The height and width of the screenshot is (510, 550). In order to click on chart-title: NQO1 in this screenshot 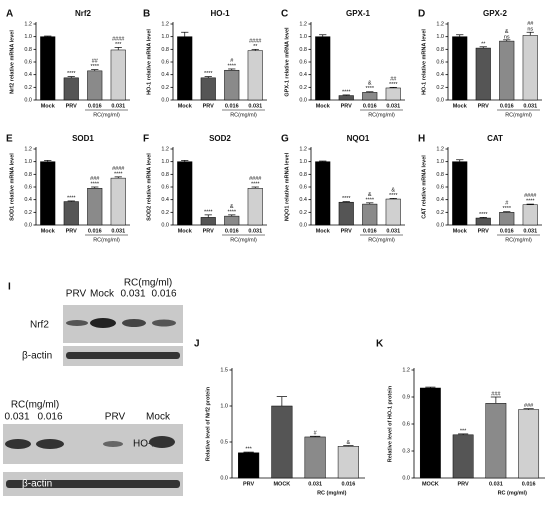, I will do `click(358, 138)`.